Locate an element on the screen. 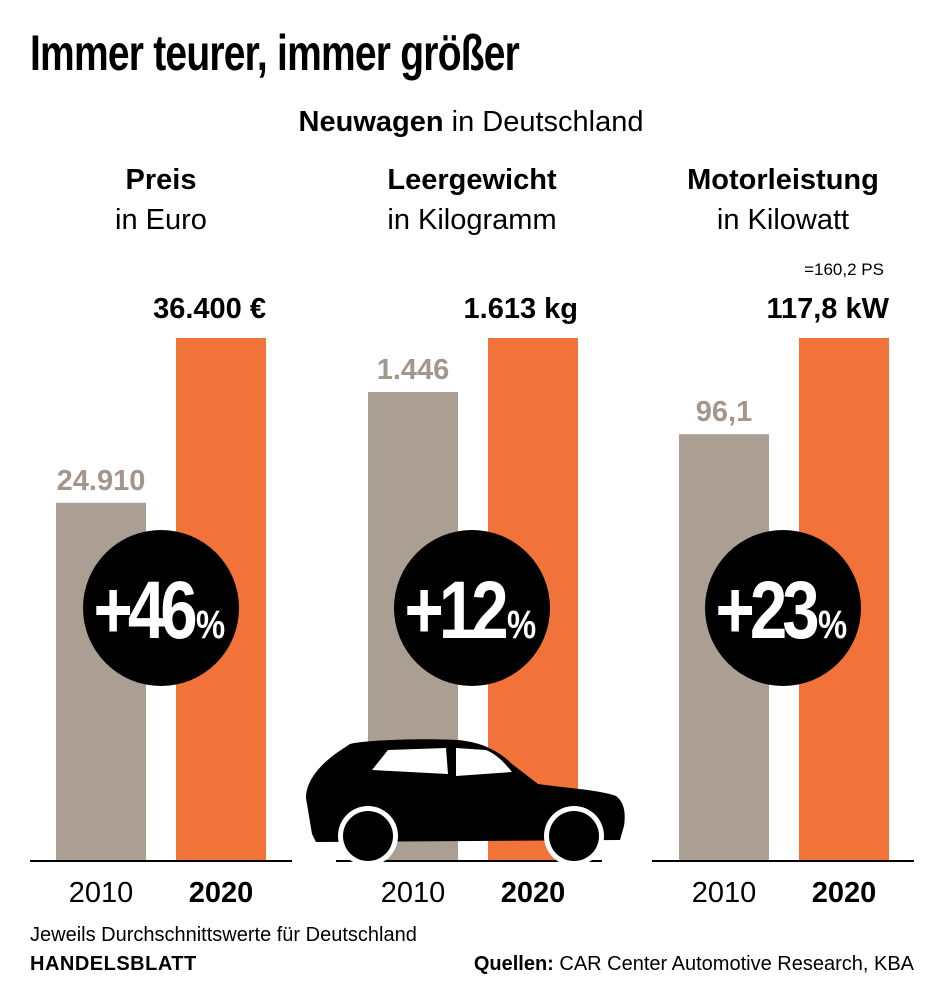  value-label-2010: 1.446 is located at coordinates (413, 370).